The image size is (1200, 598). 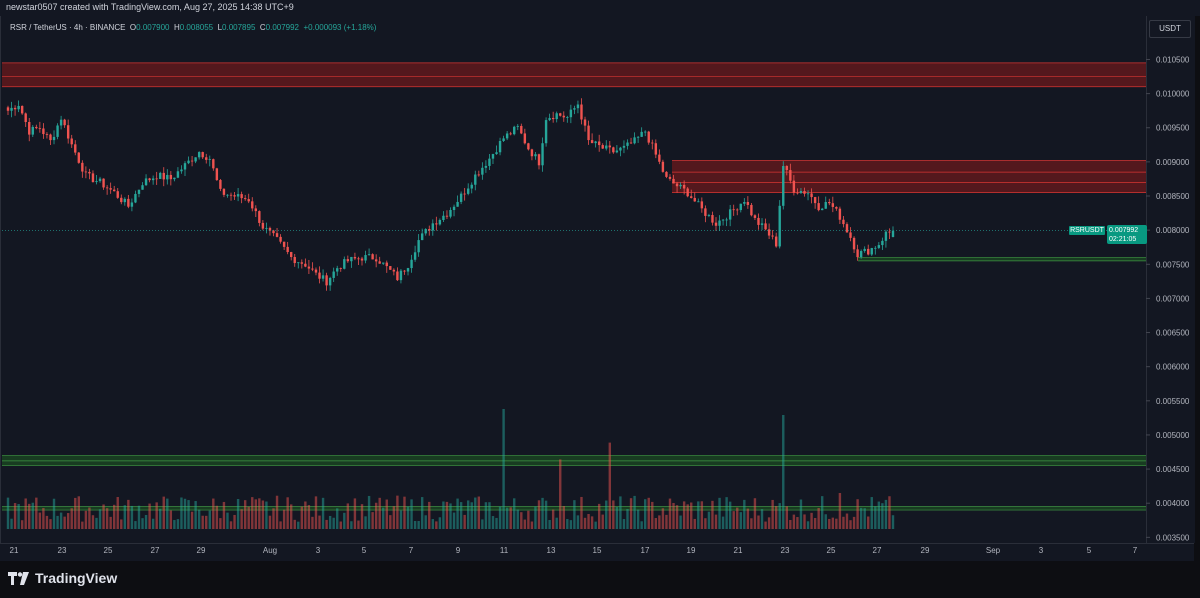 What do you see at coordinates (133, 27) in the screenshot?
I see `legend-open-label: O` at bounding box center [133, 27].